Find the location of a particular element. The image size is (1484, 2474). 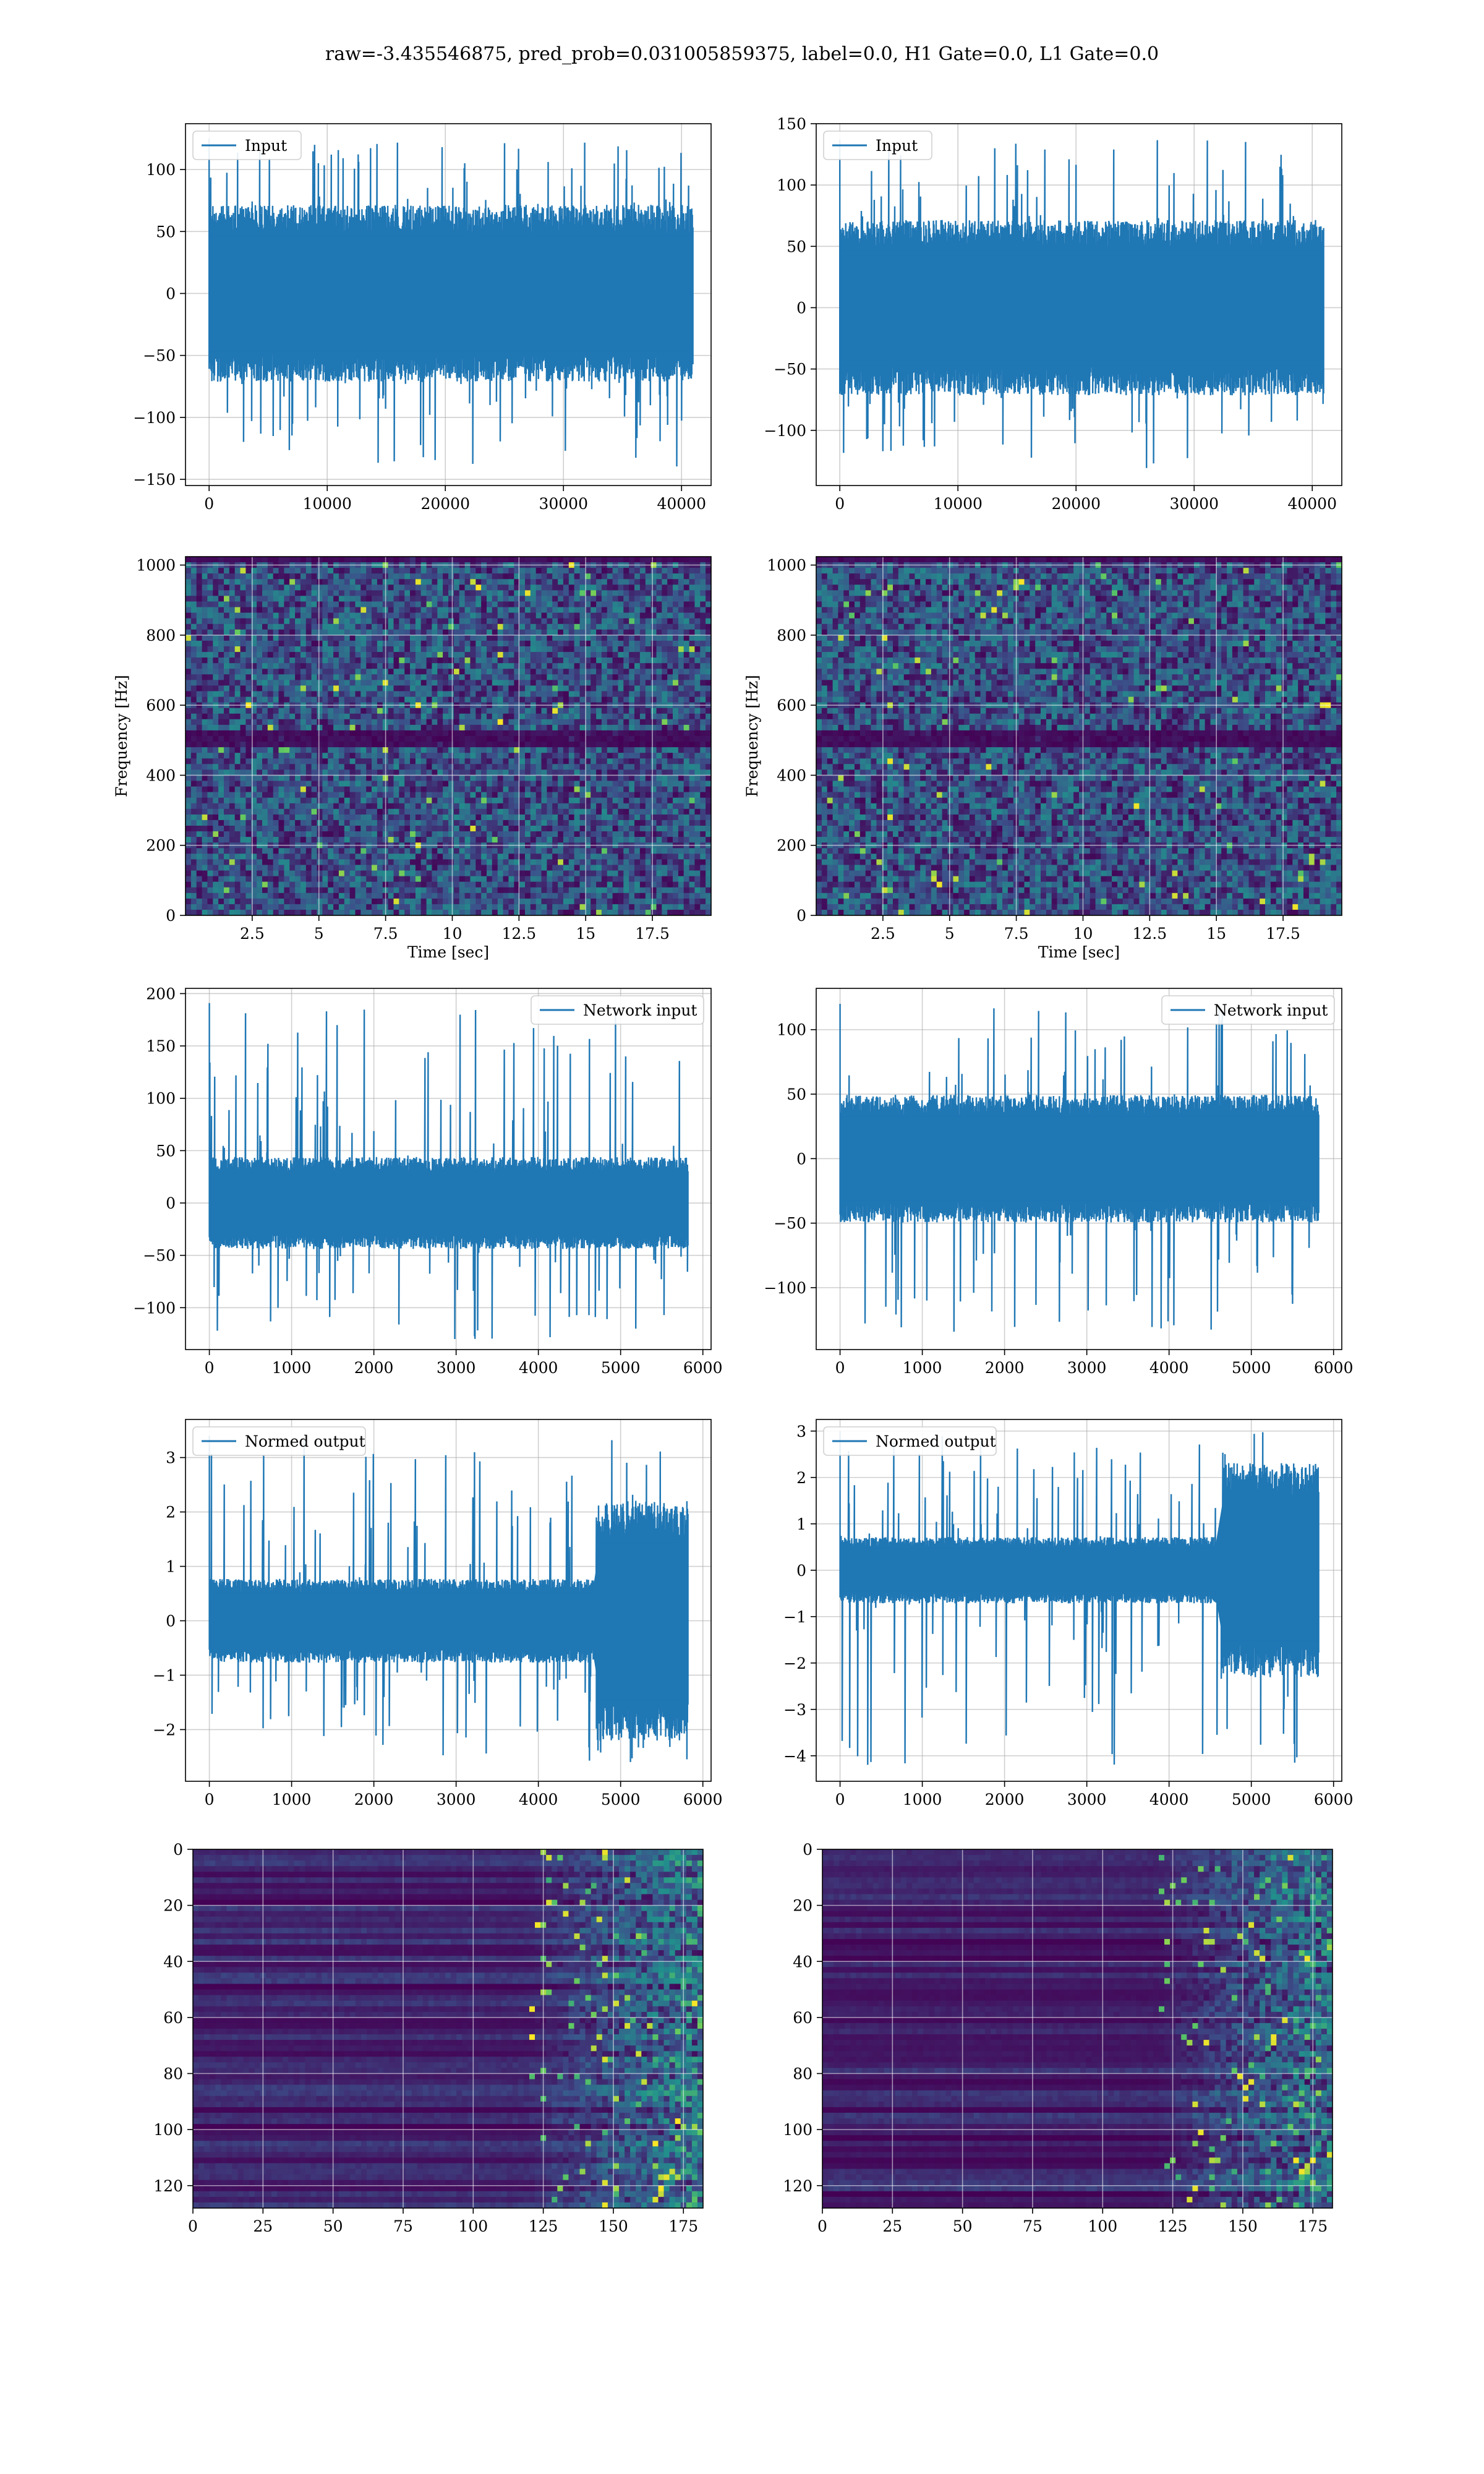

x-tick-label: 125 is located at coordinates (1173, 2226).